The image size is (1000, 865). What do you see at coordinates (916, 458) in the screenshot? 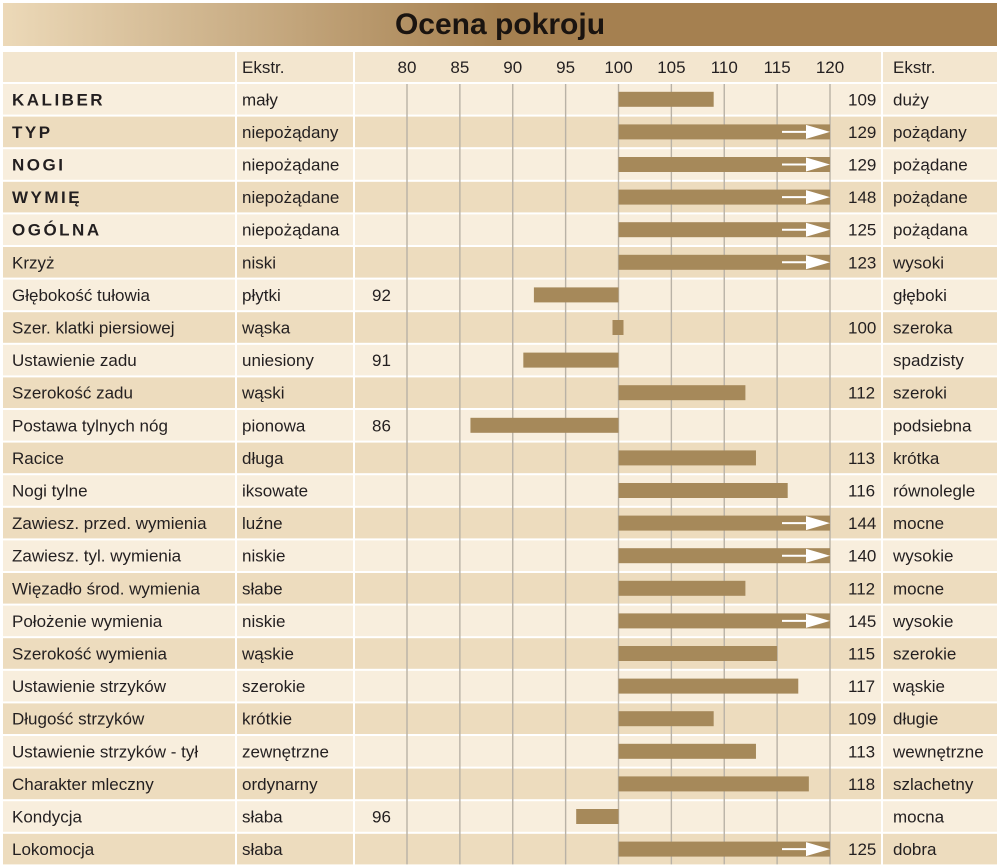
I see `high-extreme-label: krótka` at bounding box center [916, 458].